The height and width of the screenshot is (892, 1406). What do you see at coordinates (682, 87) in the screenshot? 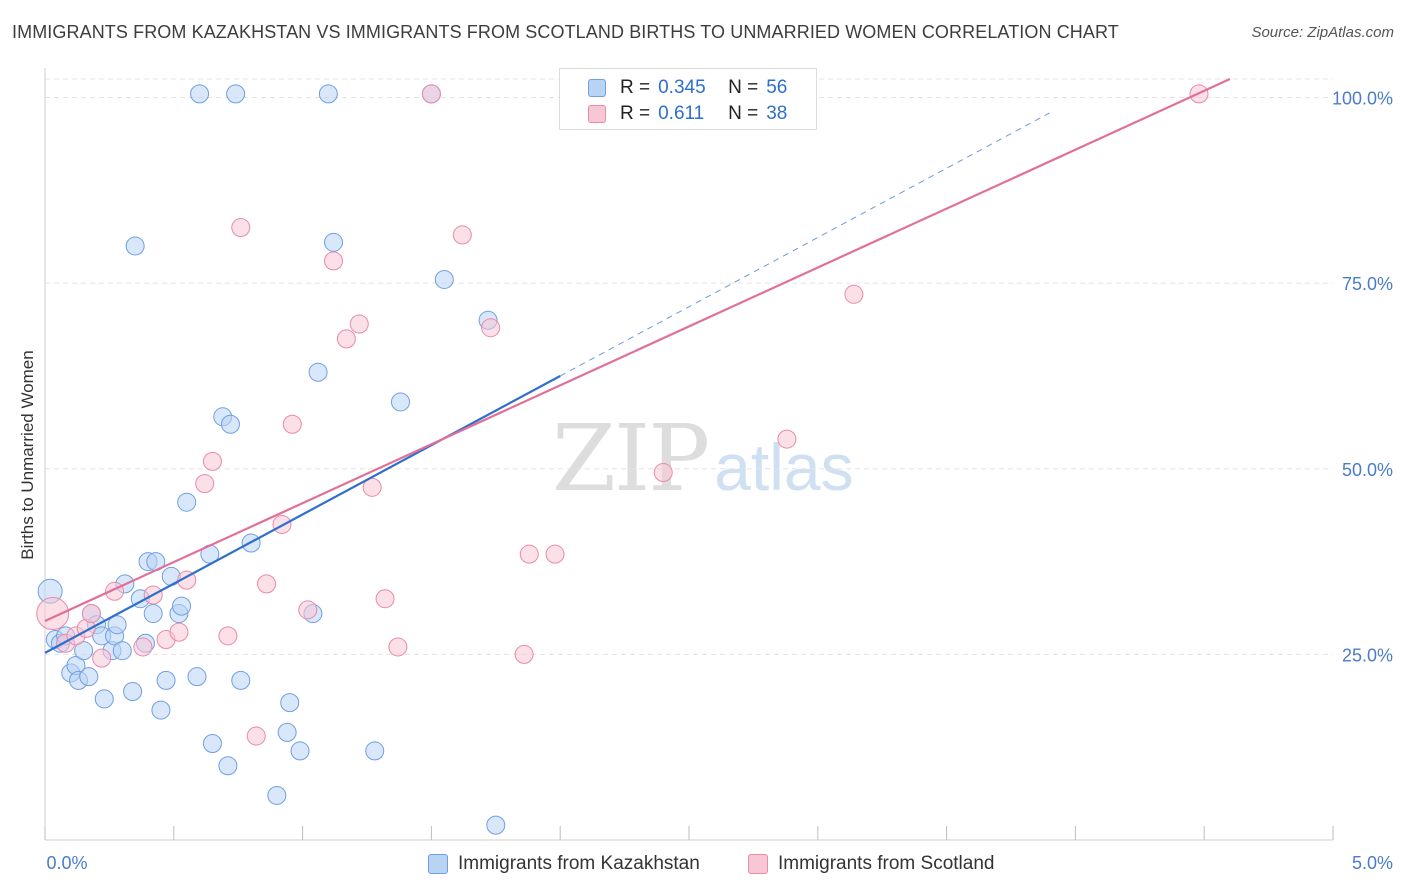
I see `kazakhstan-r-value: 0.345` at bounding box center [682, 87].